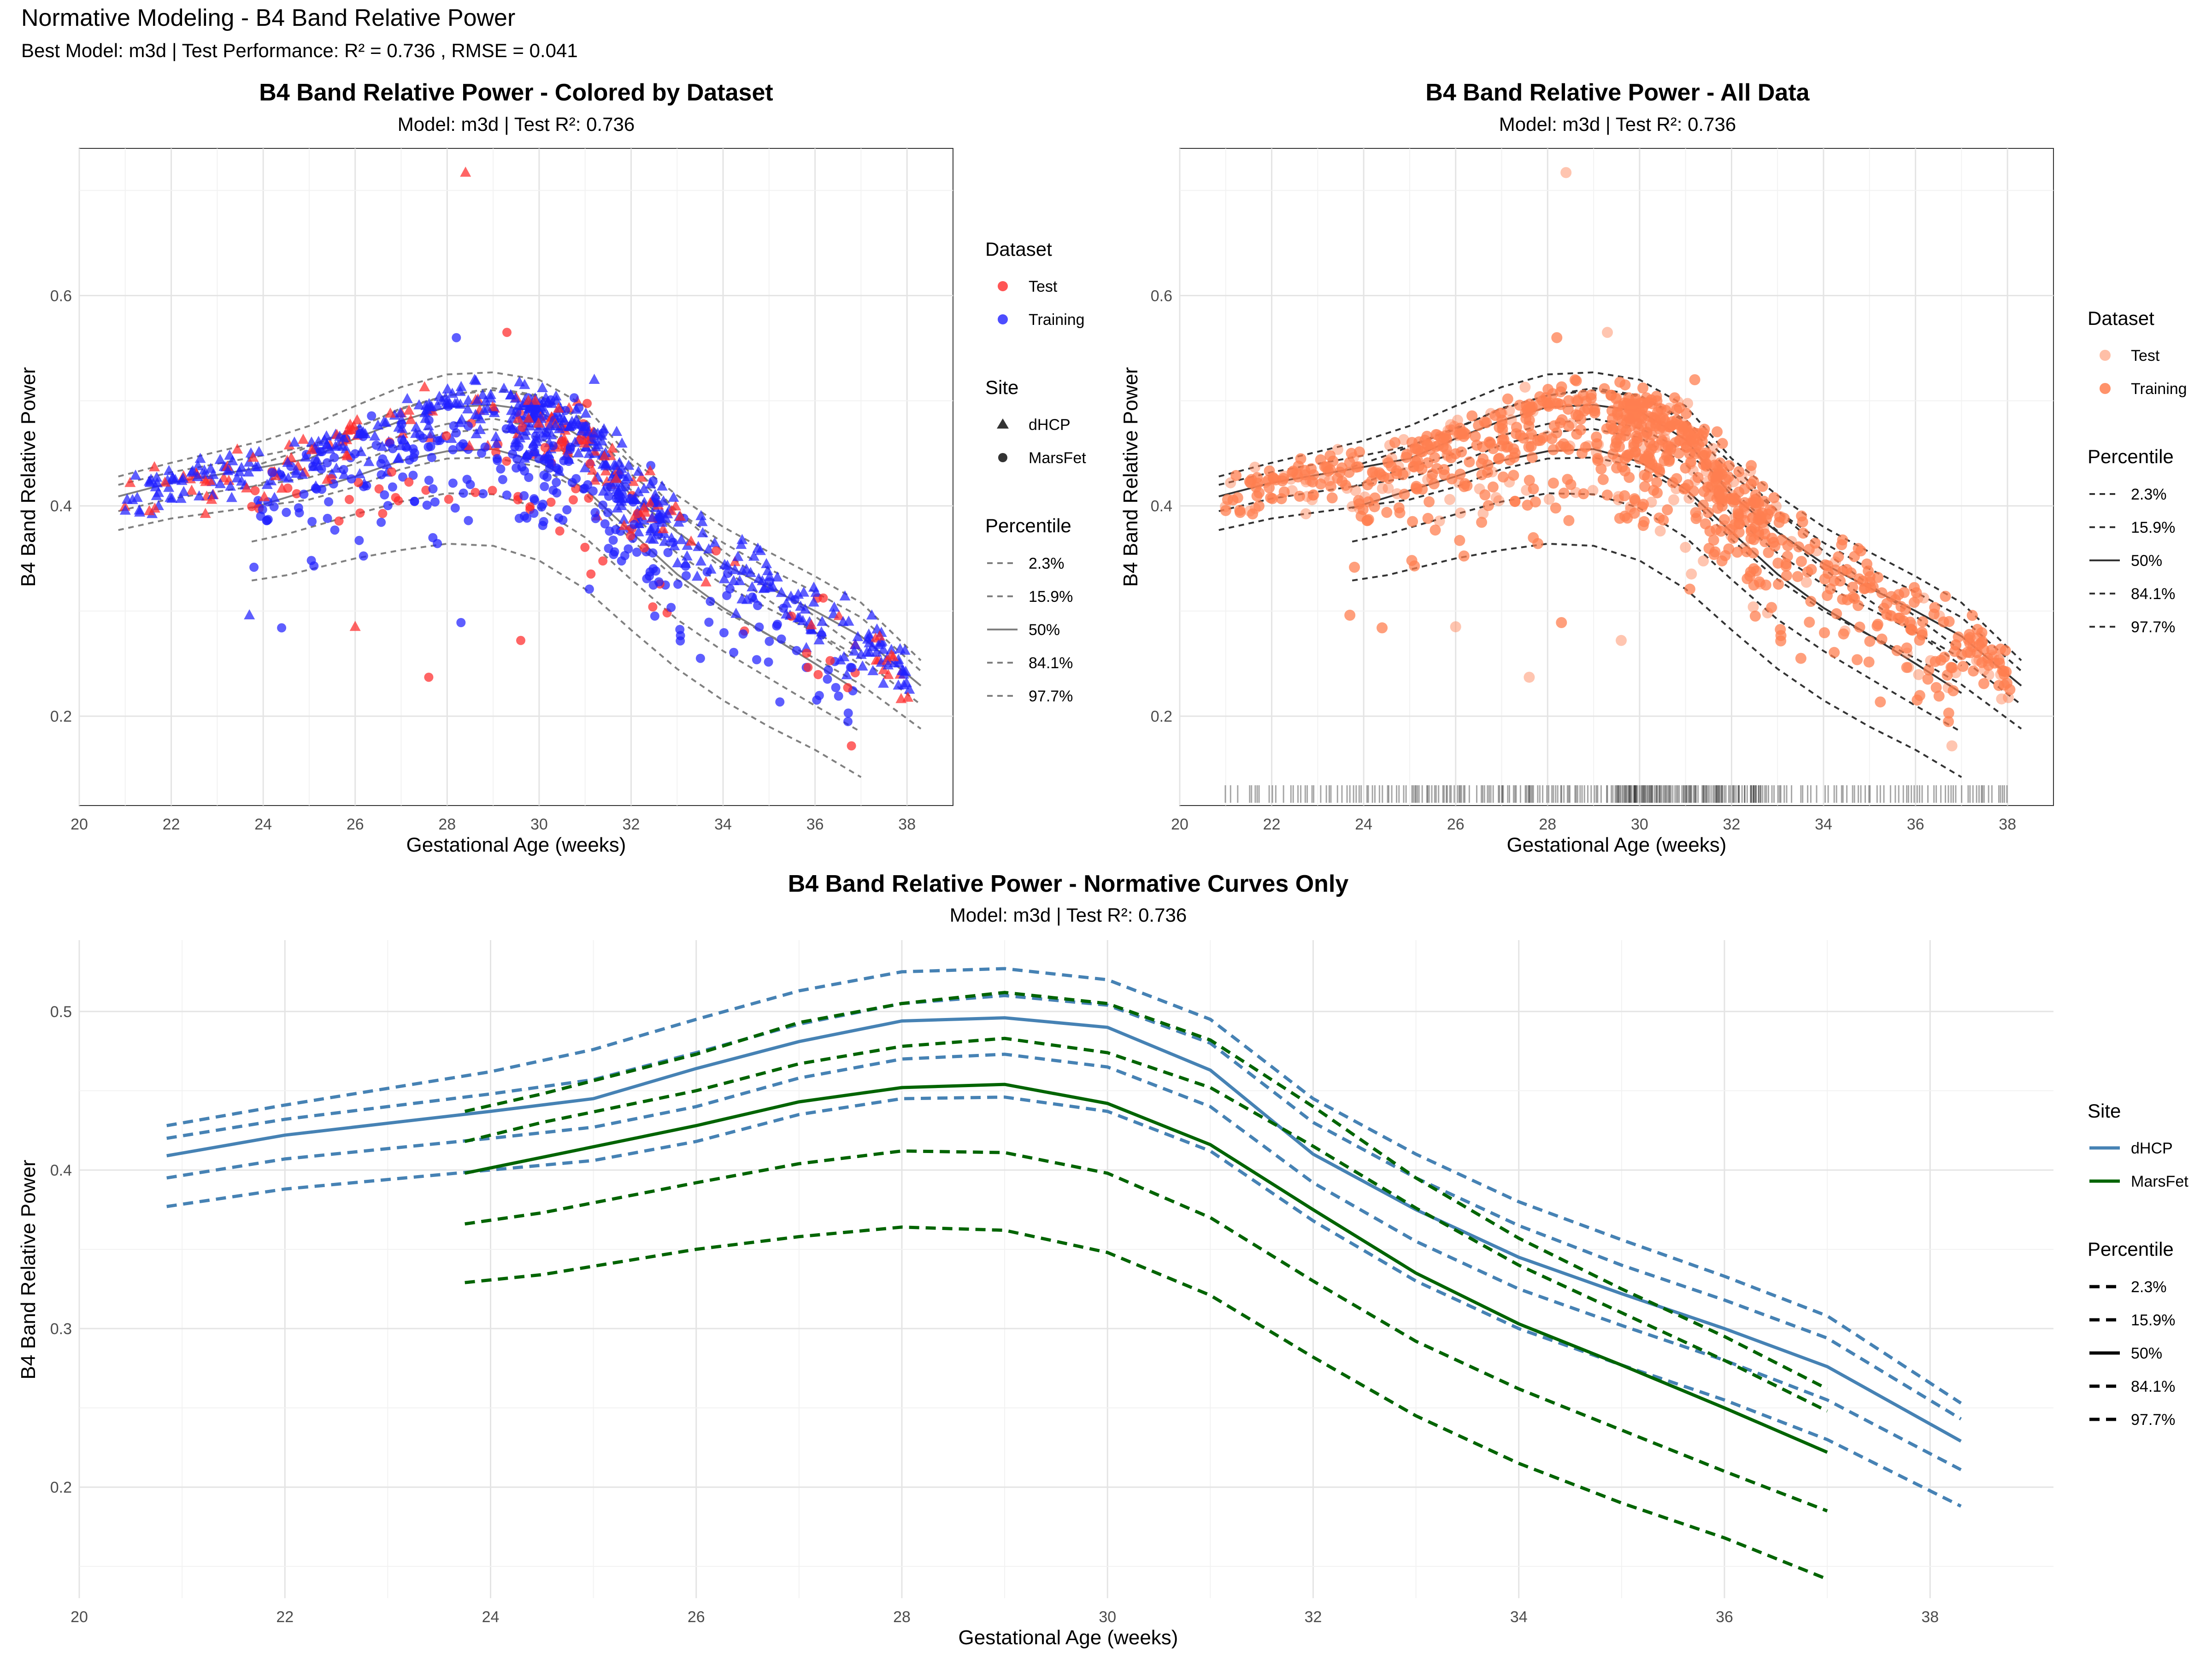 This screenshot has width=2212, height=1659. Describe the element at coordinates (1456, 824) in the screenshot. I see `p2-x-tick-label: 26` at that location.